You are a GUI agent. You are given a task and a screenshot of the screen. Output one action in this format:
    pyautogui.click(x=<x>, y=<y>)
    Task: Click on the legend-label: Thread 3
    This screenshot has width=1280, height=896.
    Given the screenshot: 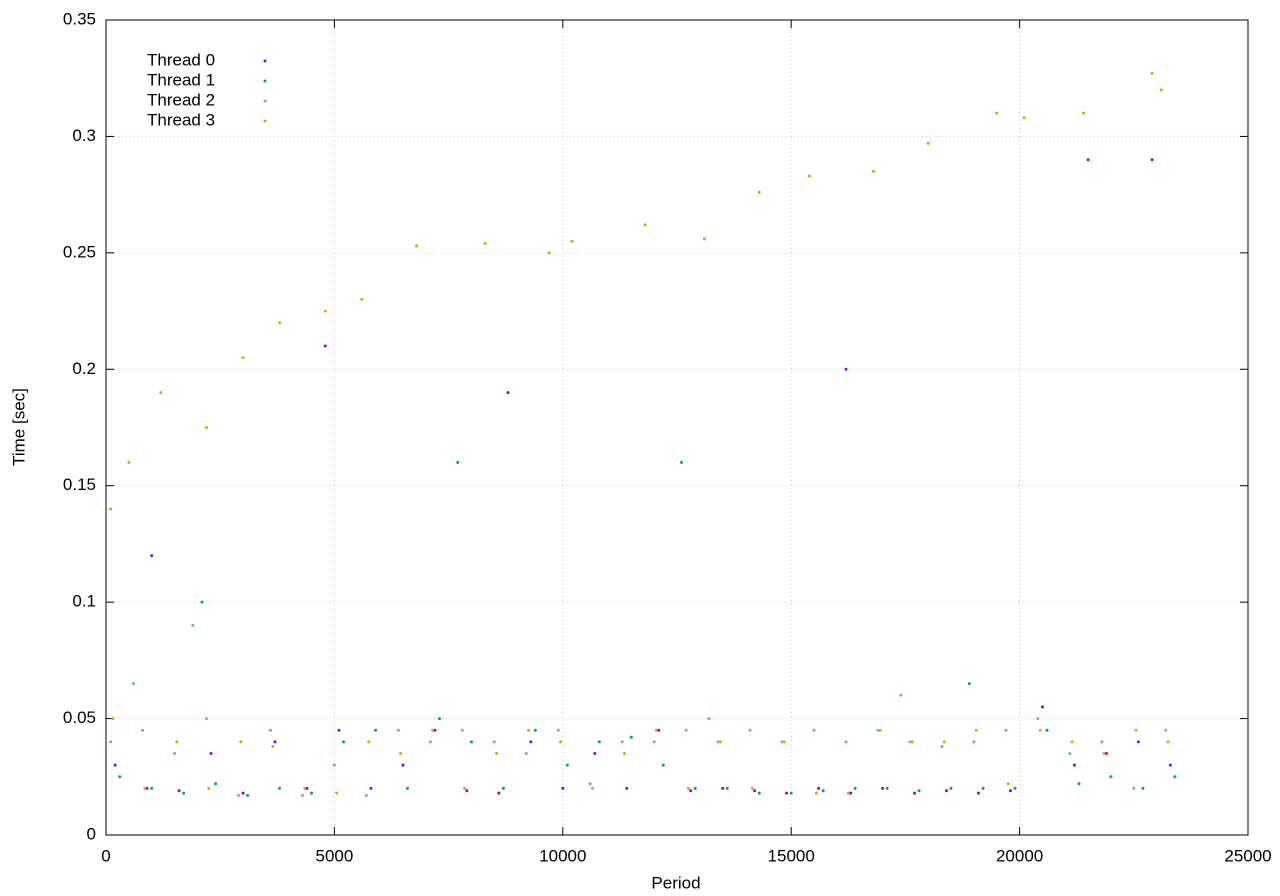 What is the action you would take?
    pyautogui.click(x=181, y=119)
    